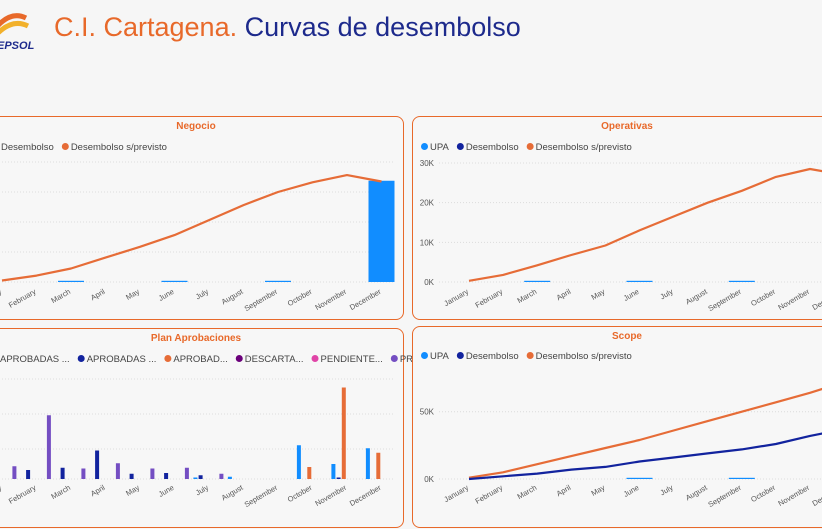 Image resolution: width=822 pixels, height=529 pixels. Describe the element at coordinates (186, 473) in the screenshot. I see `plan-bar-previstas-june` at that location.